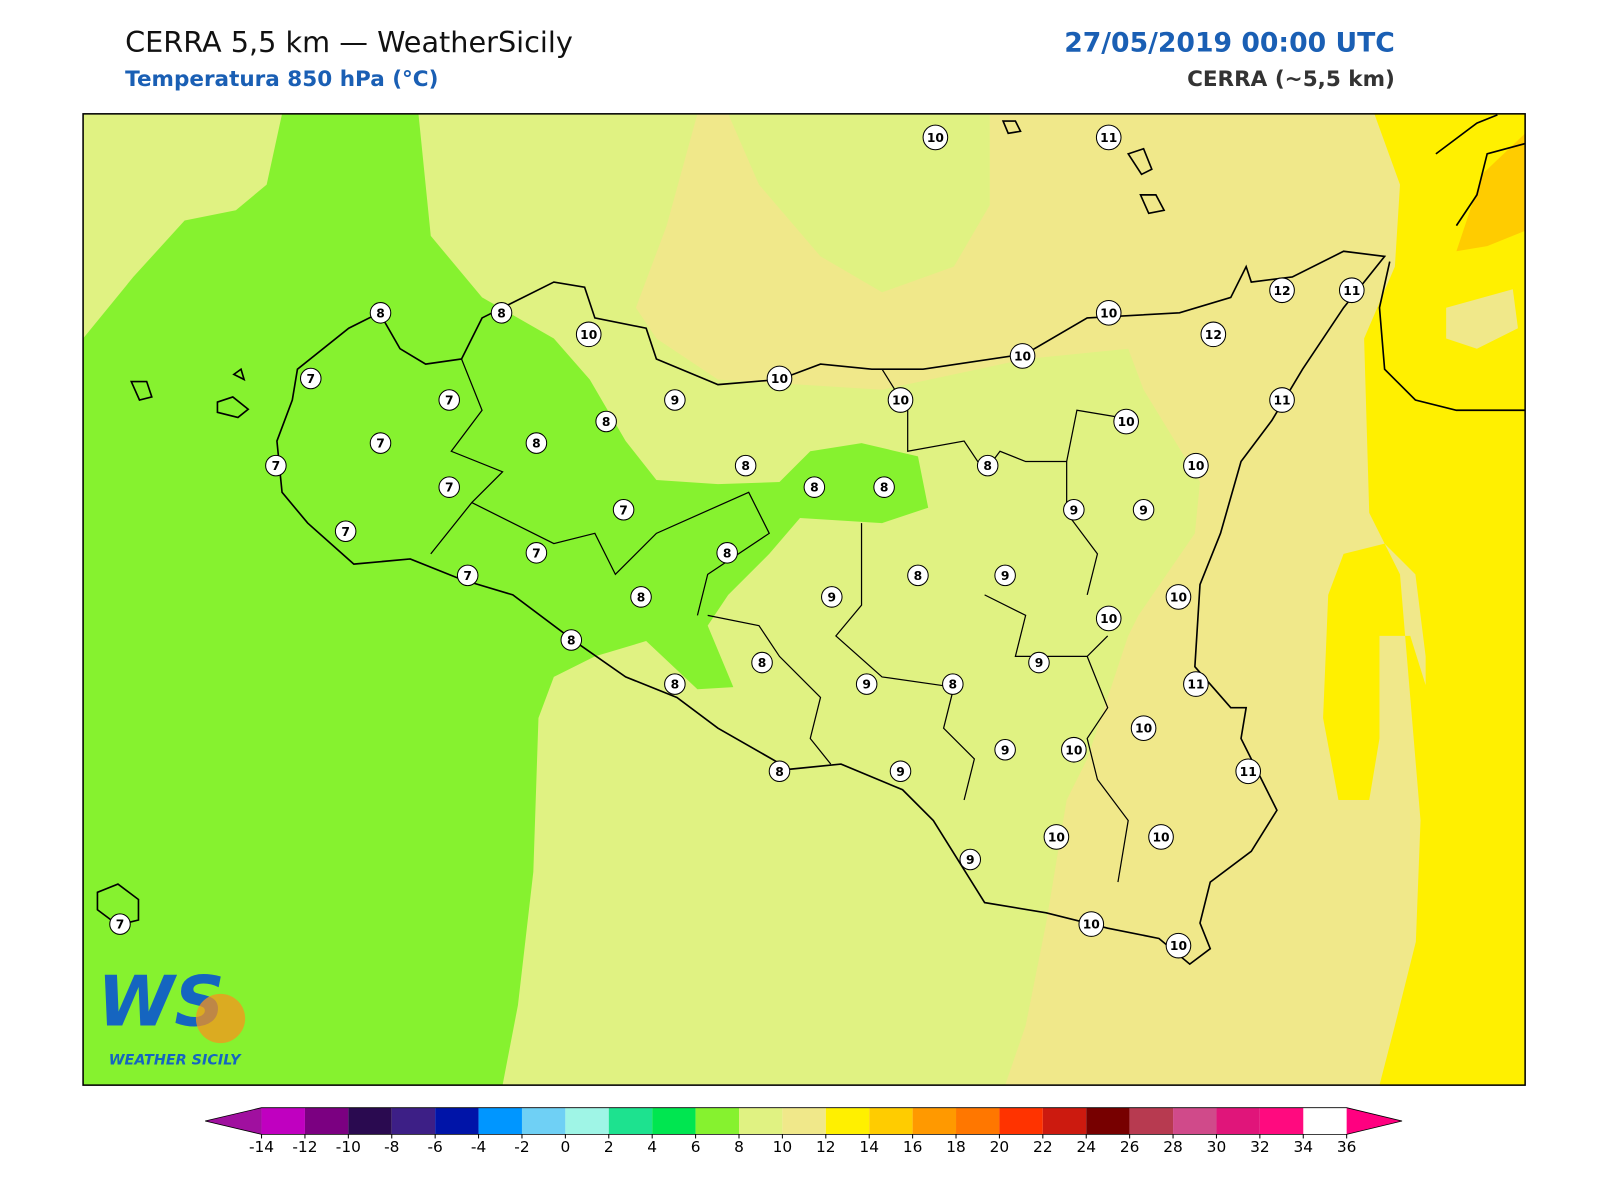  What do you see at coordinates (171, 1015) in the screenshot?
I see `logo: WS WEATHER SICILY` at bounding box center [171, 1015].